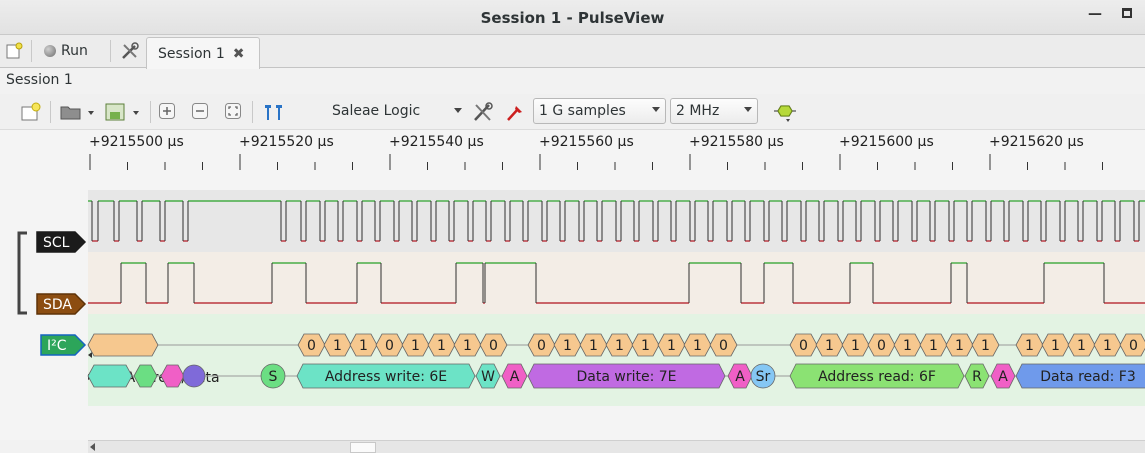 This screenshot has height=457, width=1145. I want to click on scroll-left-icon, so click(92, 447).